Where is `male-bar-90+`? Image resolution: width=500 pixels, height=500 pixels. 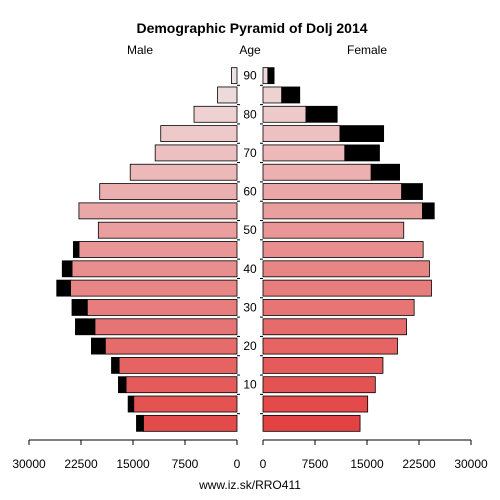 male-bar-90+ is located at coordinates (234, 76).